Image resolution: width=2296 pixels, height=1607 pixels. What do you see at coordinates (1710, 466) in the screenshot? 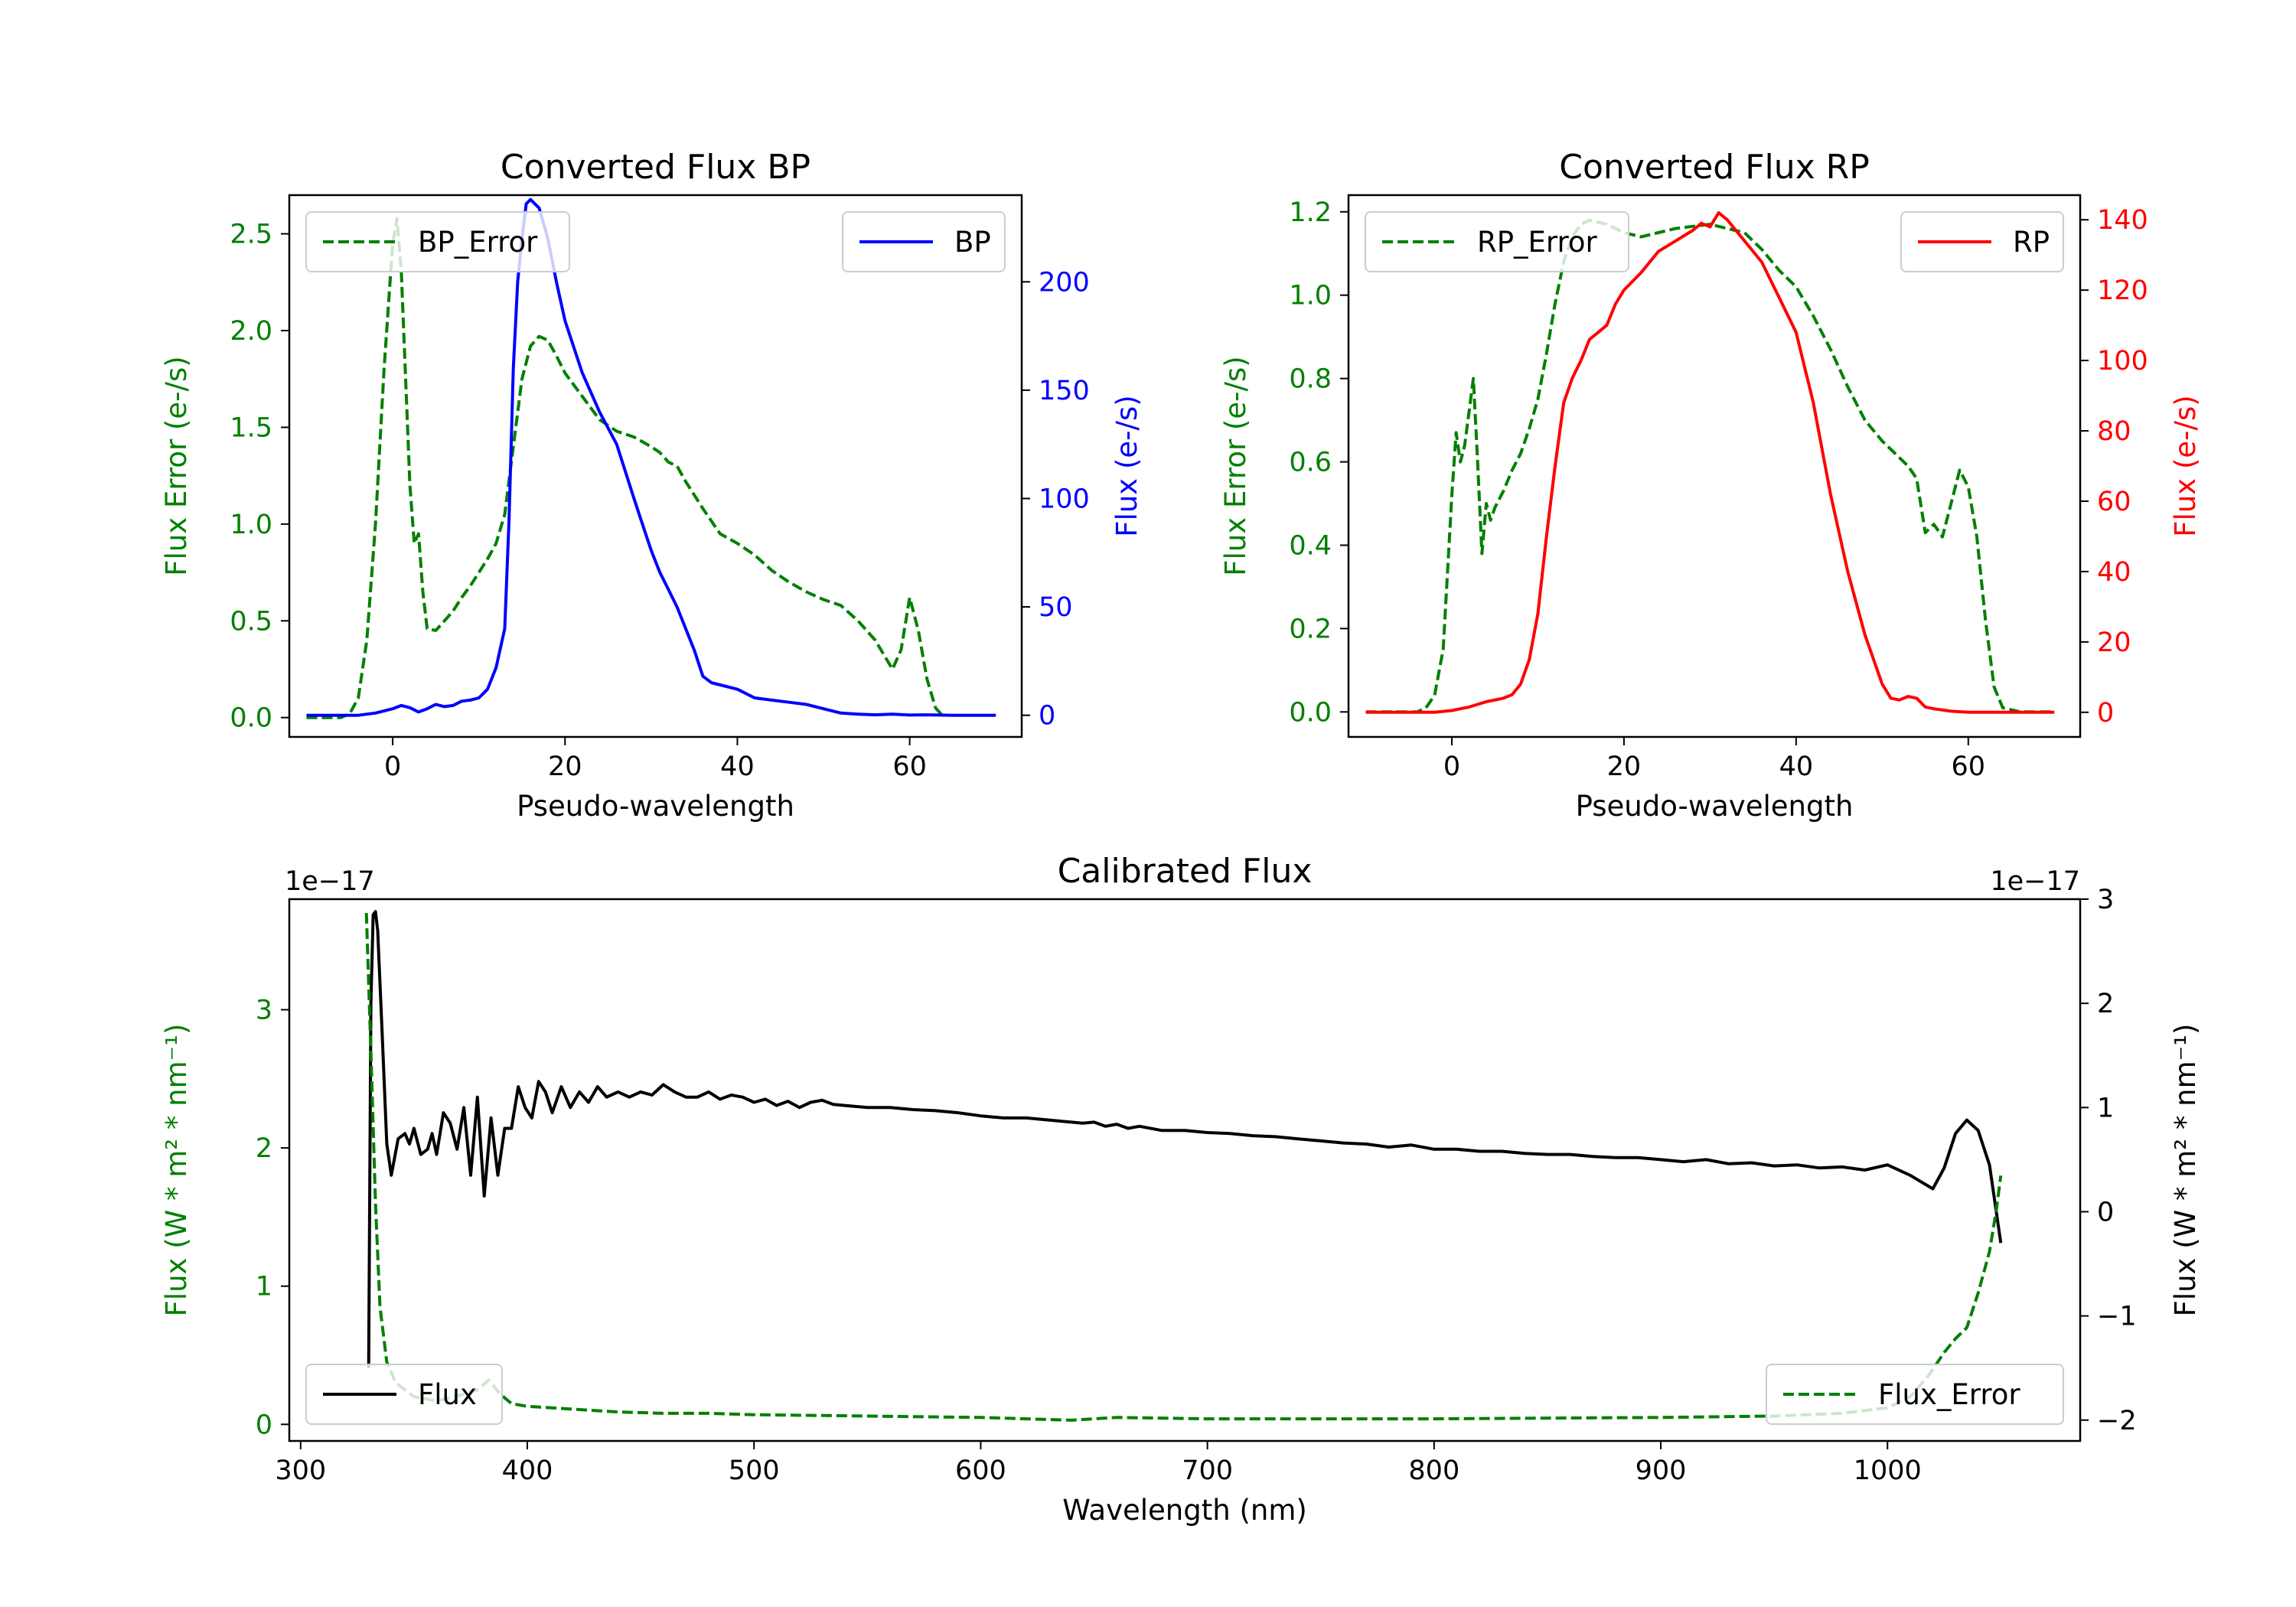
I see `series-line-rp-error` at bounding box center [1710, 466].